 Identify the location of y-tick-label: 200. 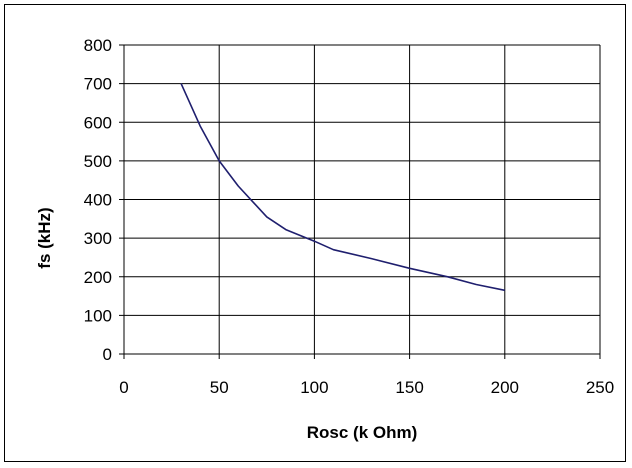
(98, 277).